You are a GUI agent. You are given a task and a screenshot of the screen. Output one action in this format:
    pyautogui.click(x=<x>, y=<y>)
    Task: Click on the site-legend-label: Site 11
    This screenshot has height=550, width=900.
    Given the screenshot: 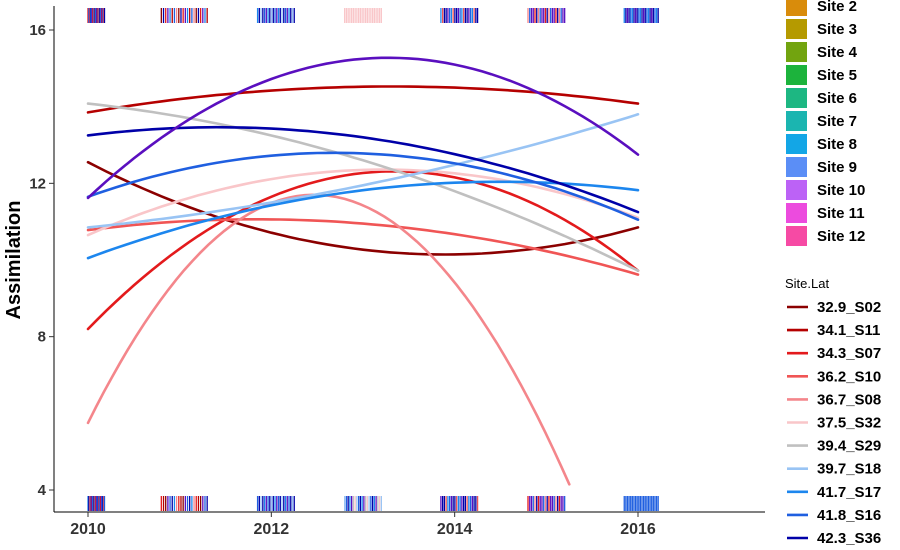 What is the action you would take?
    pyautogui.click(x=841, y=213)
    